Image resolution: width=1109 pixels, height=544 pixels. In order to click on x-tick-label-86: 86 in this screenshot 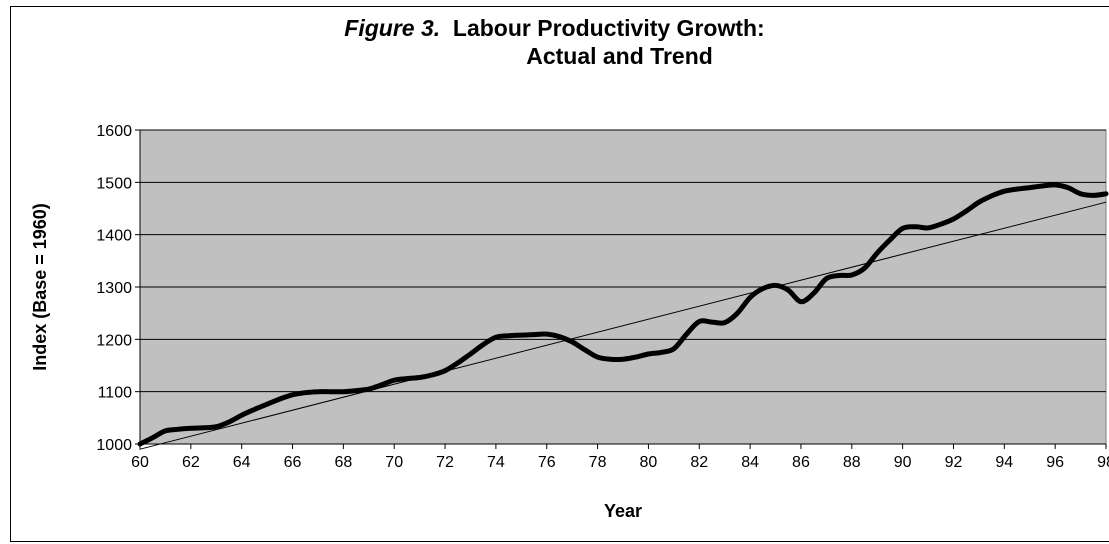, I will do `click(801, 462)`.